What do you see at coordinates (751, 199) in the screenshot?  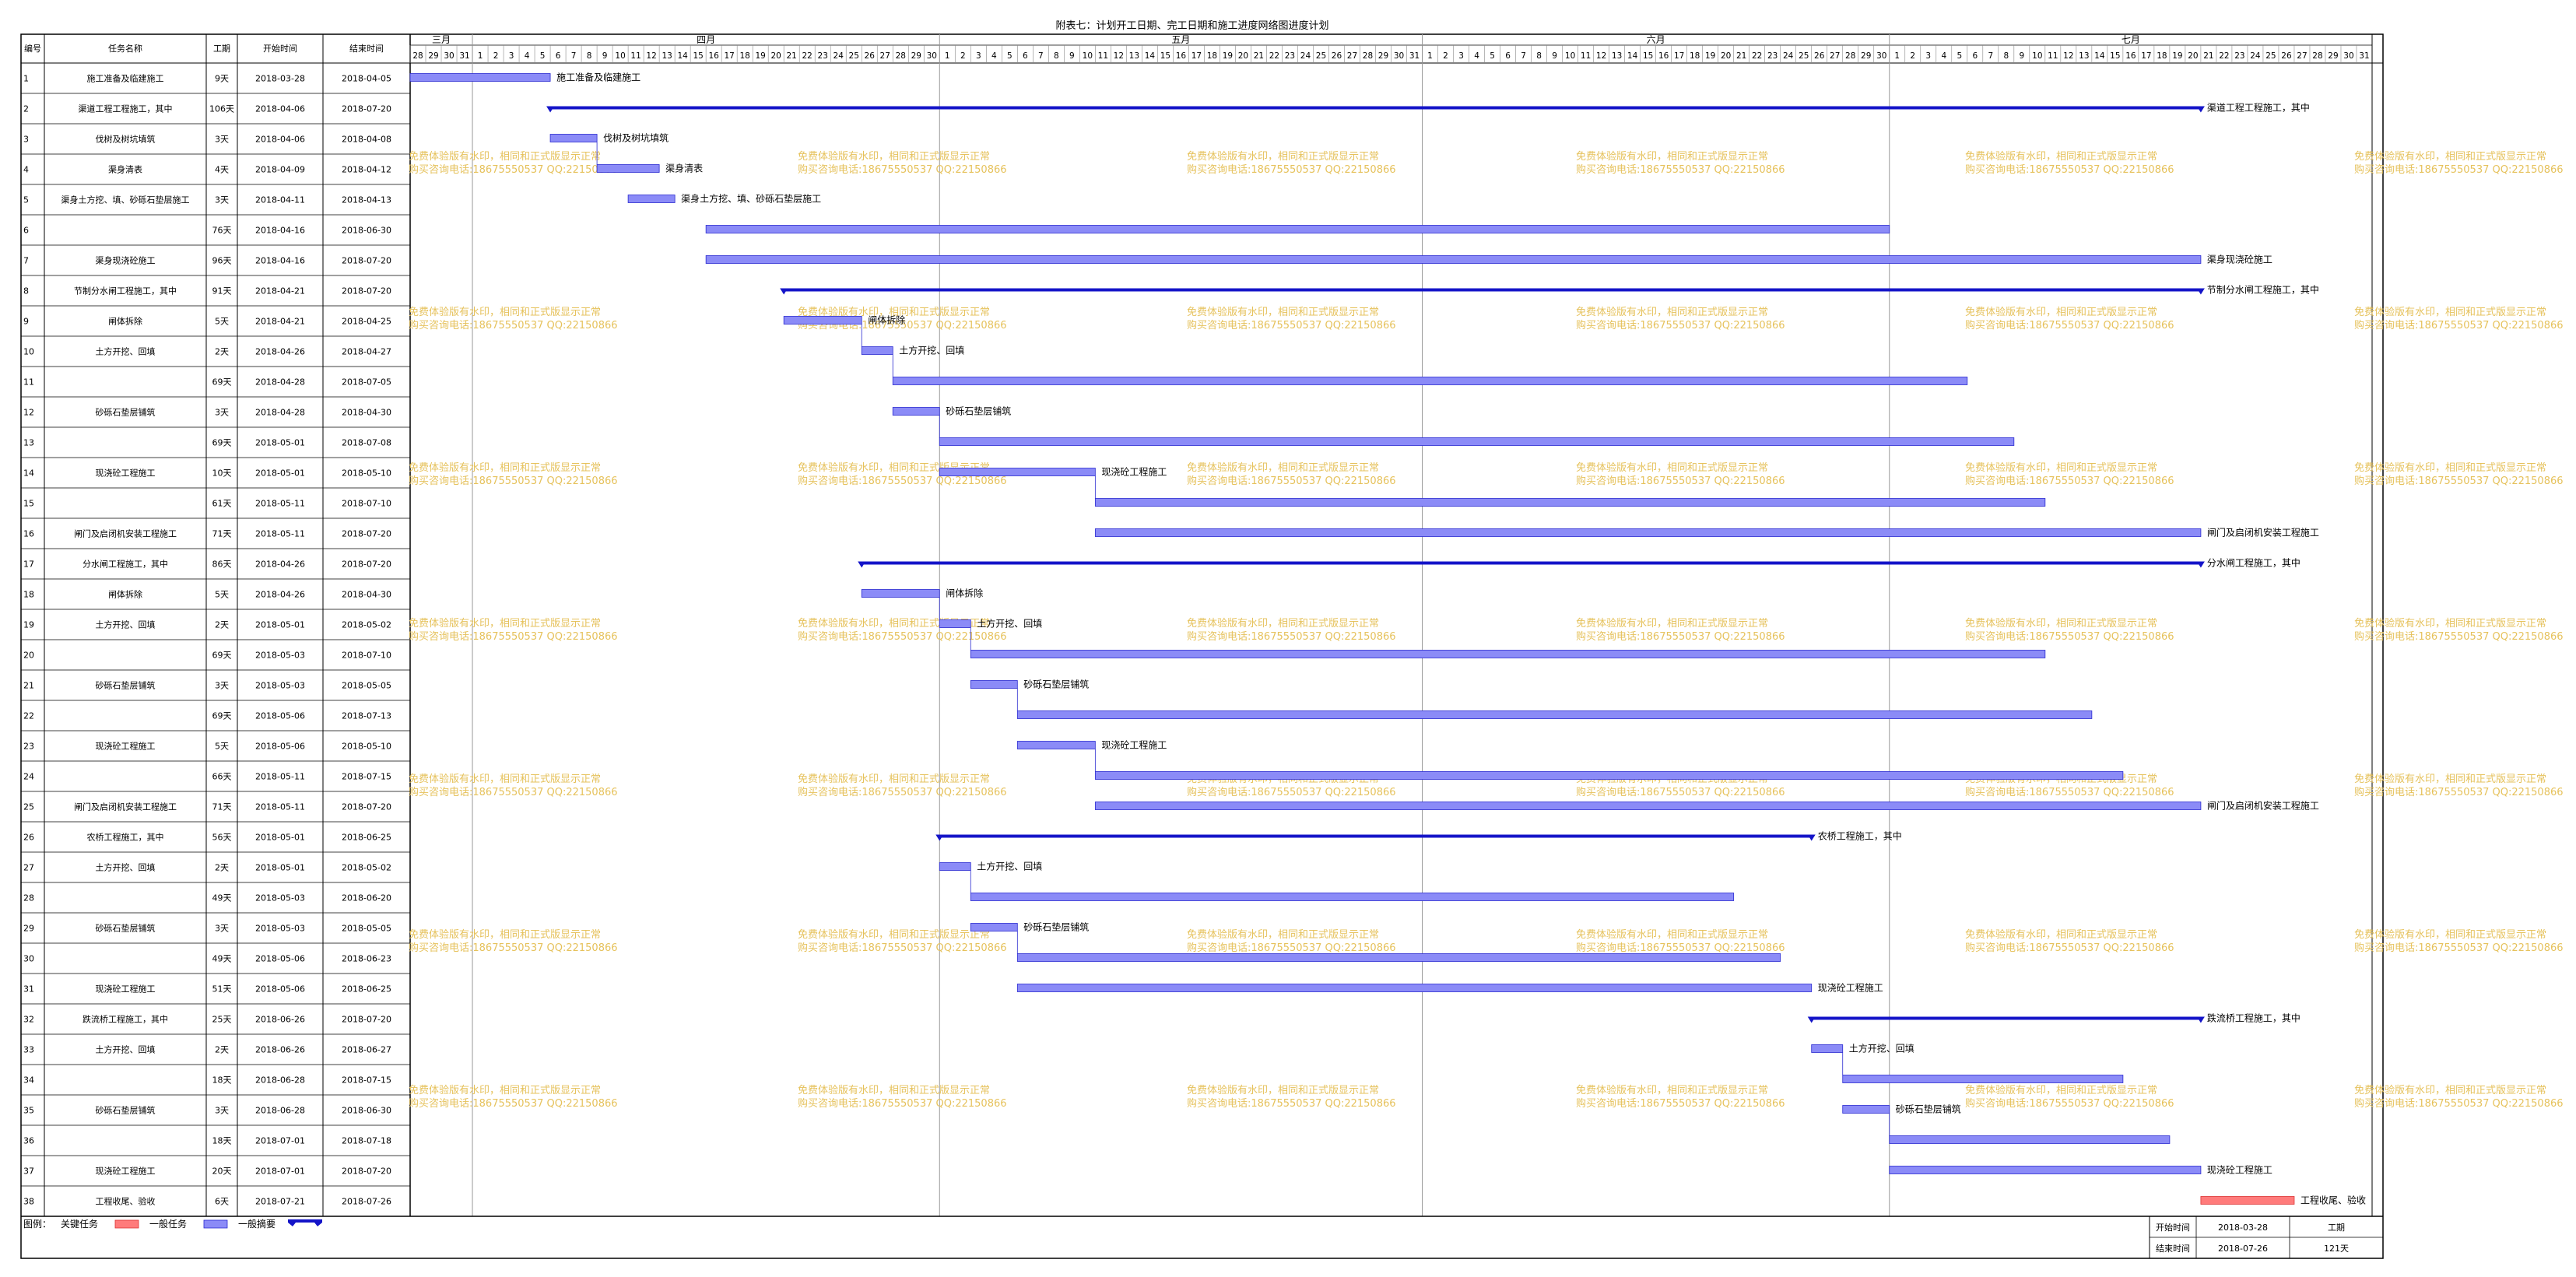 I see `bar-label: 渠身土方挖、填、砂砾石垫层施工` at bounding box center [751, 199].